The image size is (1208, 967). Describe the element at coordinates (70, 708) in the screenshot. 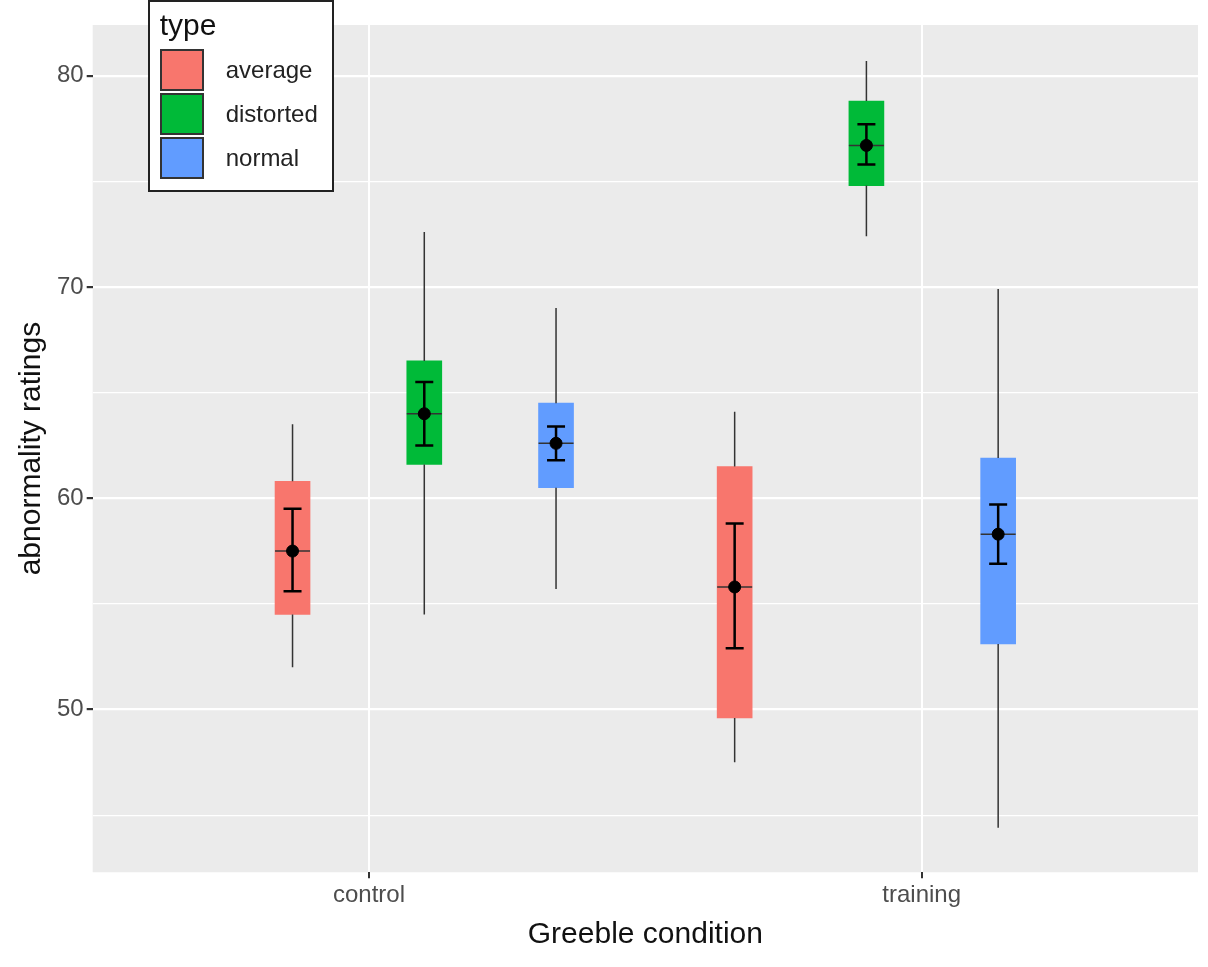

I see `y-tick-label: 50` at that location.